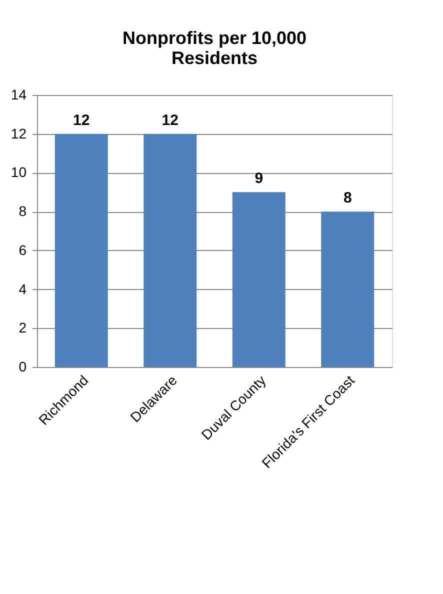  What do you see at coordinates (259, 179) in the screenshot?
I see `data-label: 9` at bounding box center [259, 179].